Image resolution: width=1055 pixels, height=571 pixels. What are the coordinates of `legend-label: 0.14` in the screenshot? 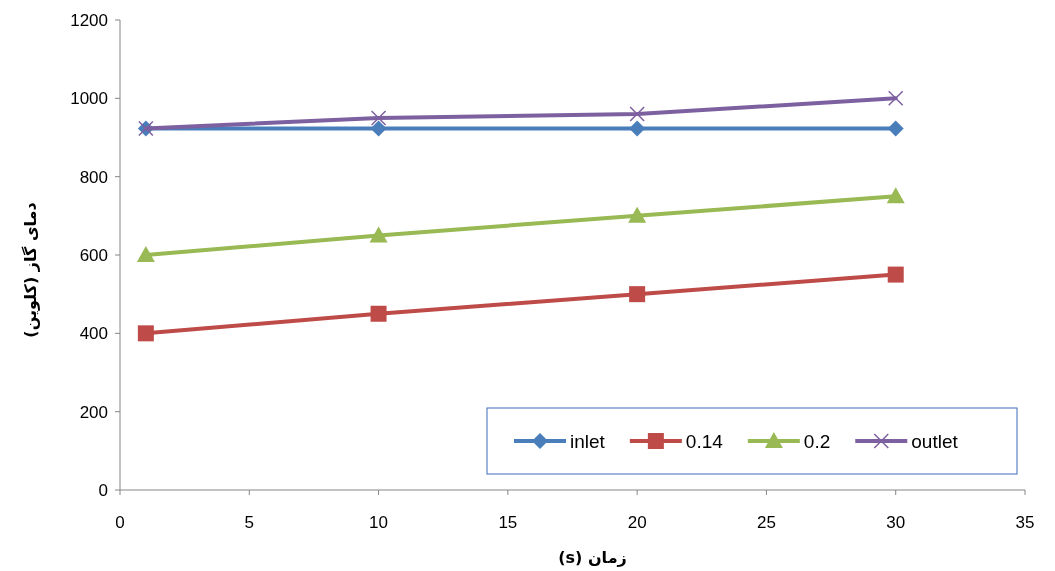 It's located at (704, 441).